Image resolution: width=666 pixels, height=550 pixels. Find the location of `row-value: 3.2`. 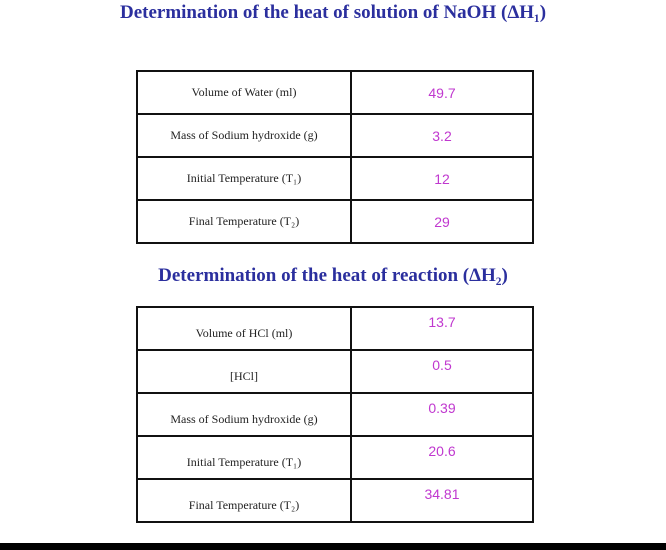

row-value: 3.2 is located at coordinates (442, 135).